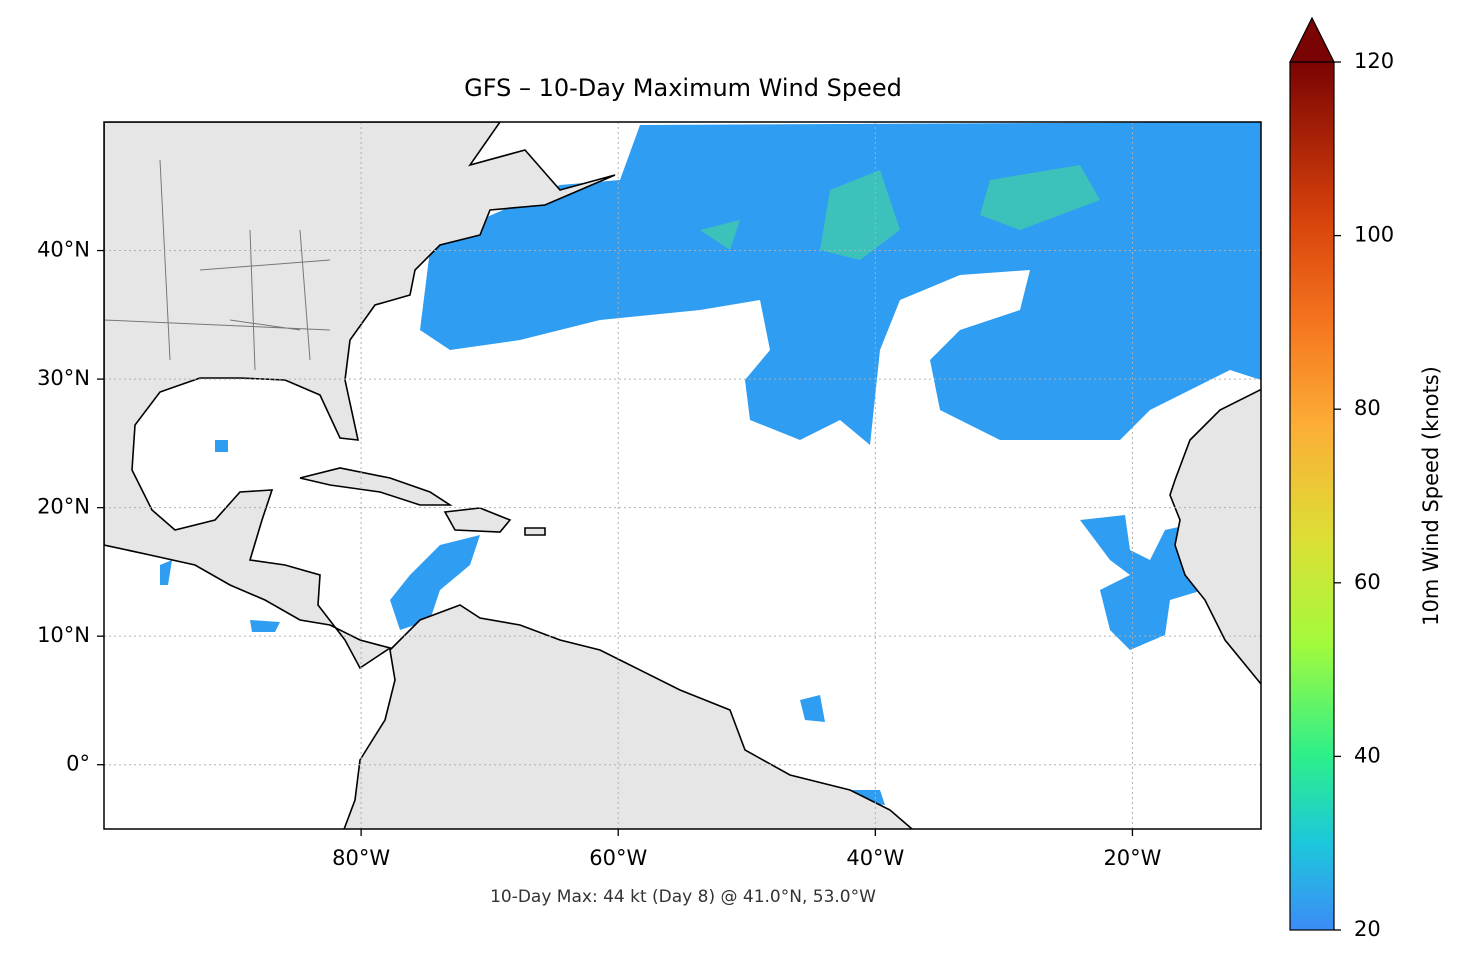 This screenshot has width=1466, height=973. I want to click on y-tick-label: 30°N, so click(63, 378).